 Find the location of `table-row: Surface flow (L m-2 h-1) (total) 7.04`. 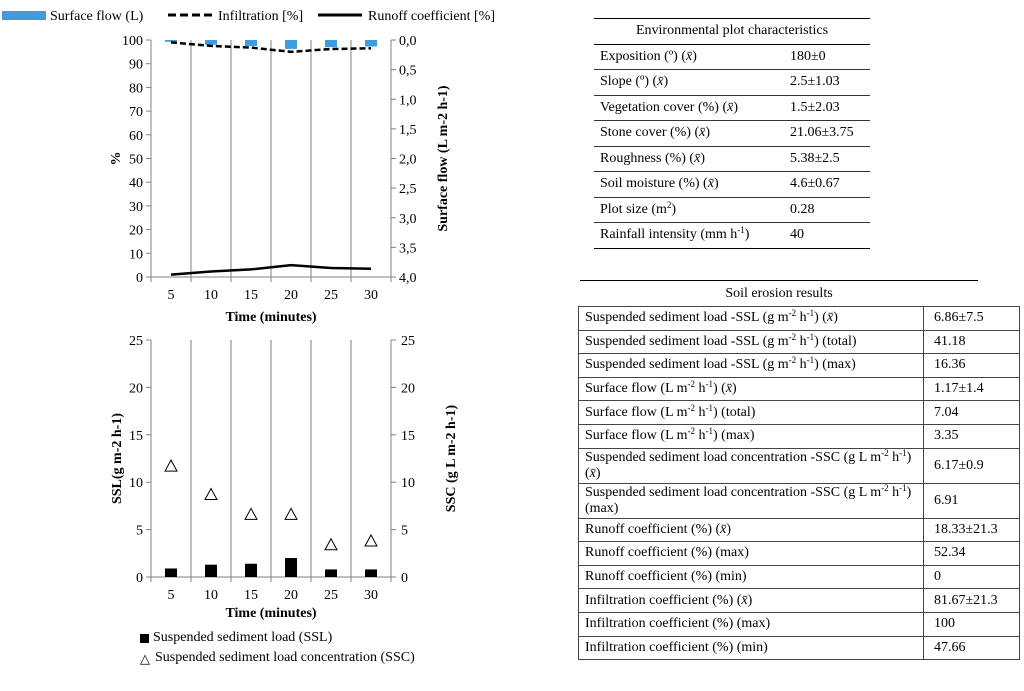

table-row: Surface flow (L m-2 h-1) (total) 7.04 is located at coordinates (799, 412).